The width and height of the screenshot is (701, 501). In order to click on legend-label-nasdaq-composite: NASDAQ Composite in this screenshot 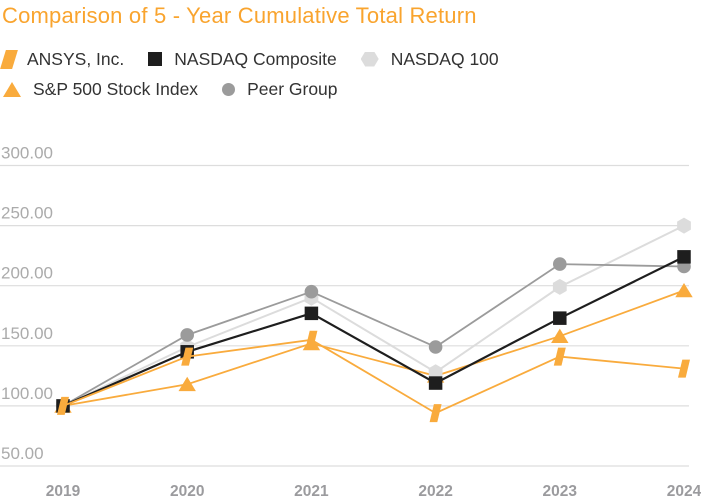, I will do `click(255, 58)`.